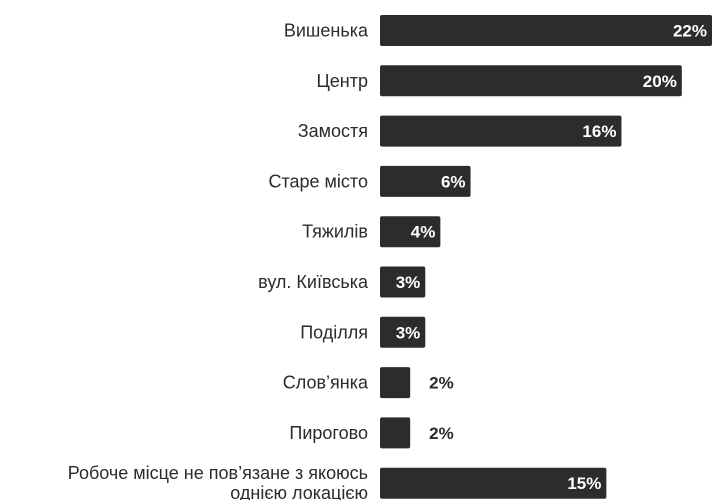  What do you see at coordinates (342, 81) in the screenshot?
I see `category-label: Центр` at bounding box center [342, 81].